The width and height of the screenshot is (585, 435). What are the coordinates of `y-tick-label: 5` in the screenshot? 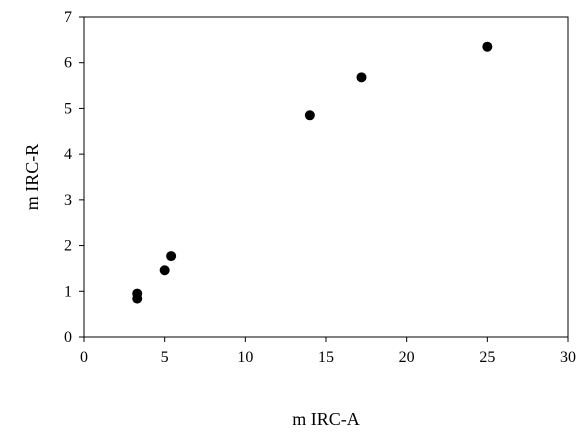 It's located at (68, 108).